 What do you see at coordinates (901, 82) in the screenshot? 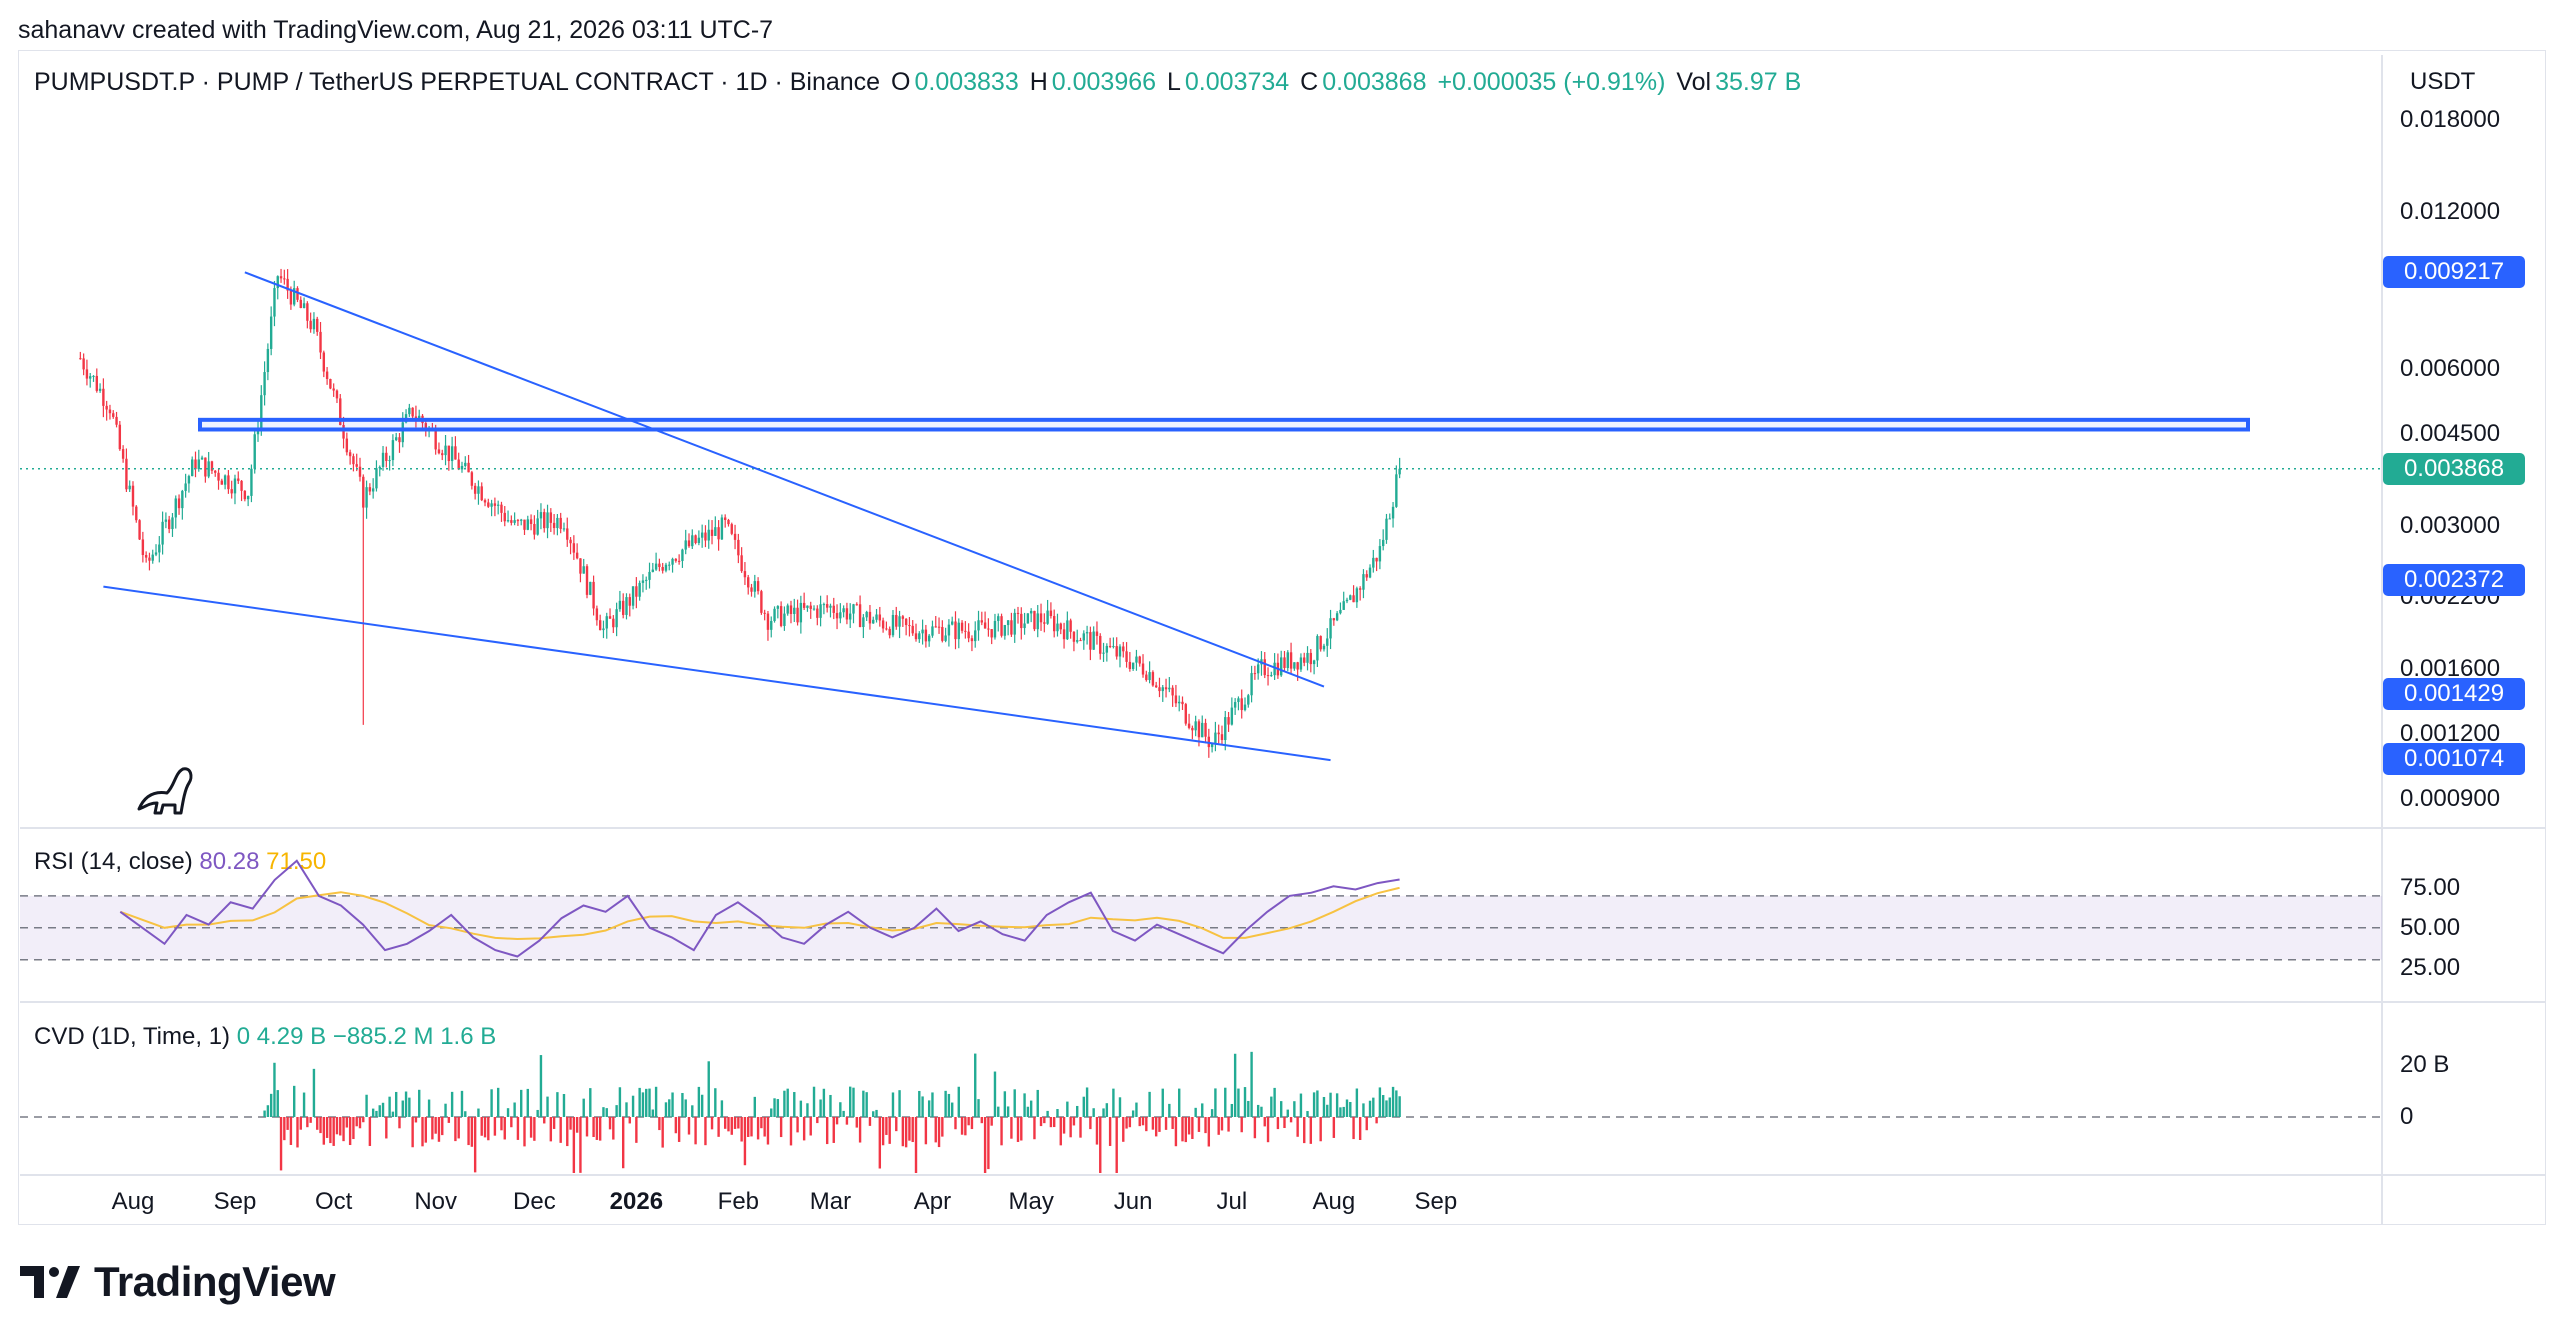
I see `open-label: O` at bounding box center [901, 82].